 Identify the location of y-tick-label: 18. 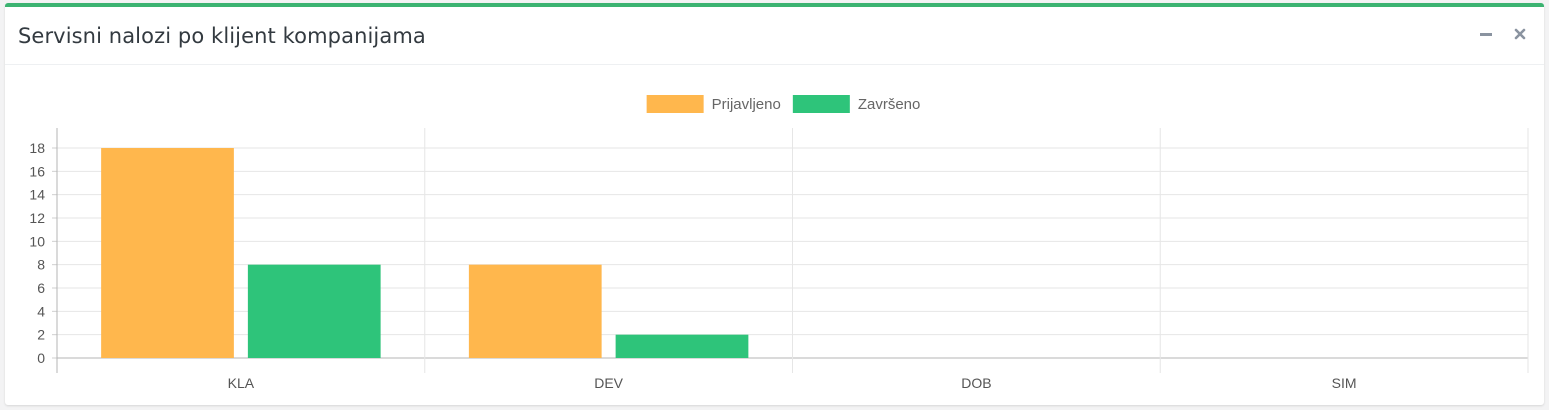
(37, 148).